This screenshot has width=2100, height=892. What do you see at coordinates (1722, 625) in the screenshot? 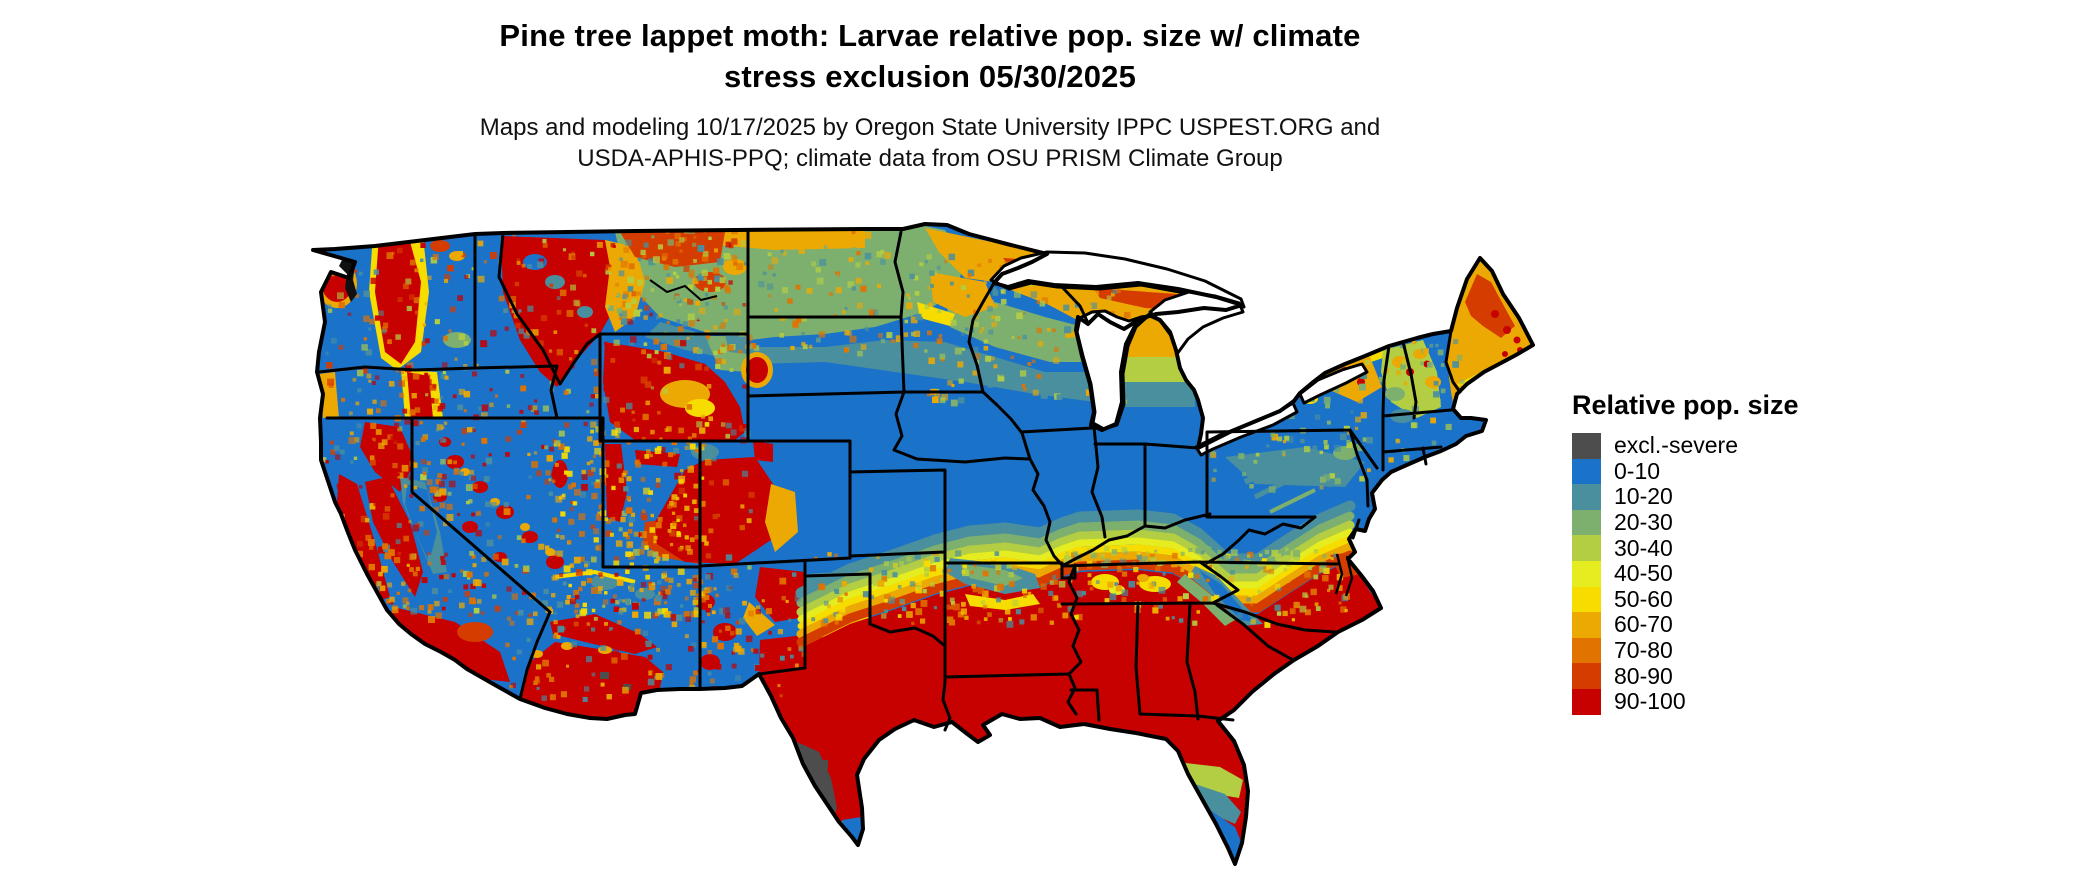
I see `legend-item: 60-70` at bounding box center [1722, 625].